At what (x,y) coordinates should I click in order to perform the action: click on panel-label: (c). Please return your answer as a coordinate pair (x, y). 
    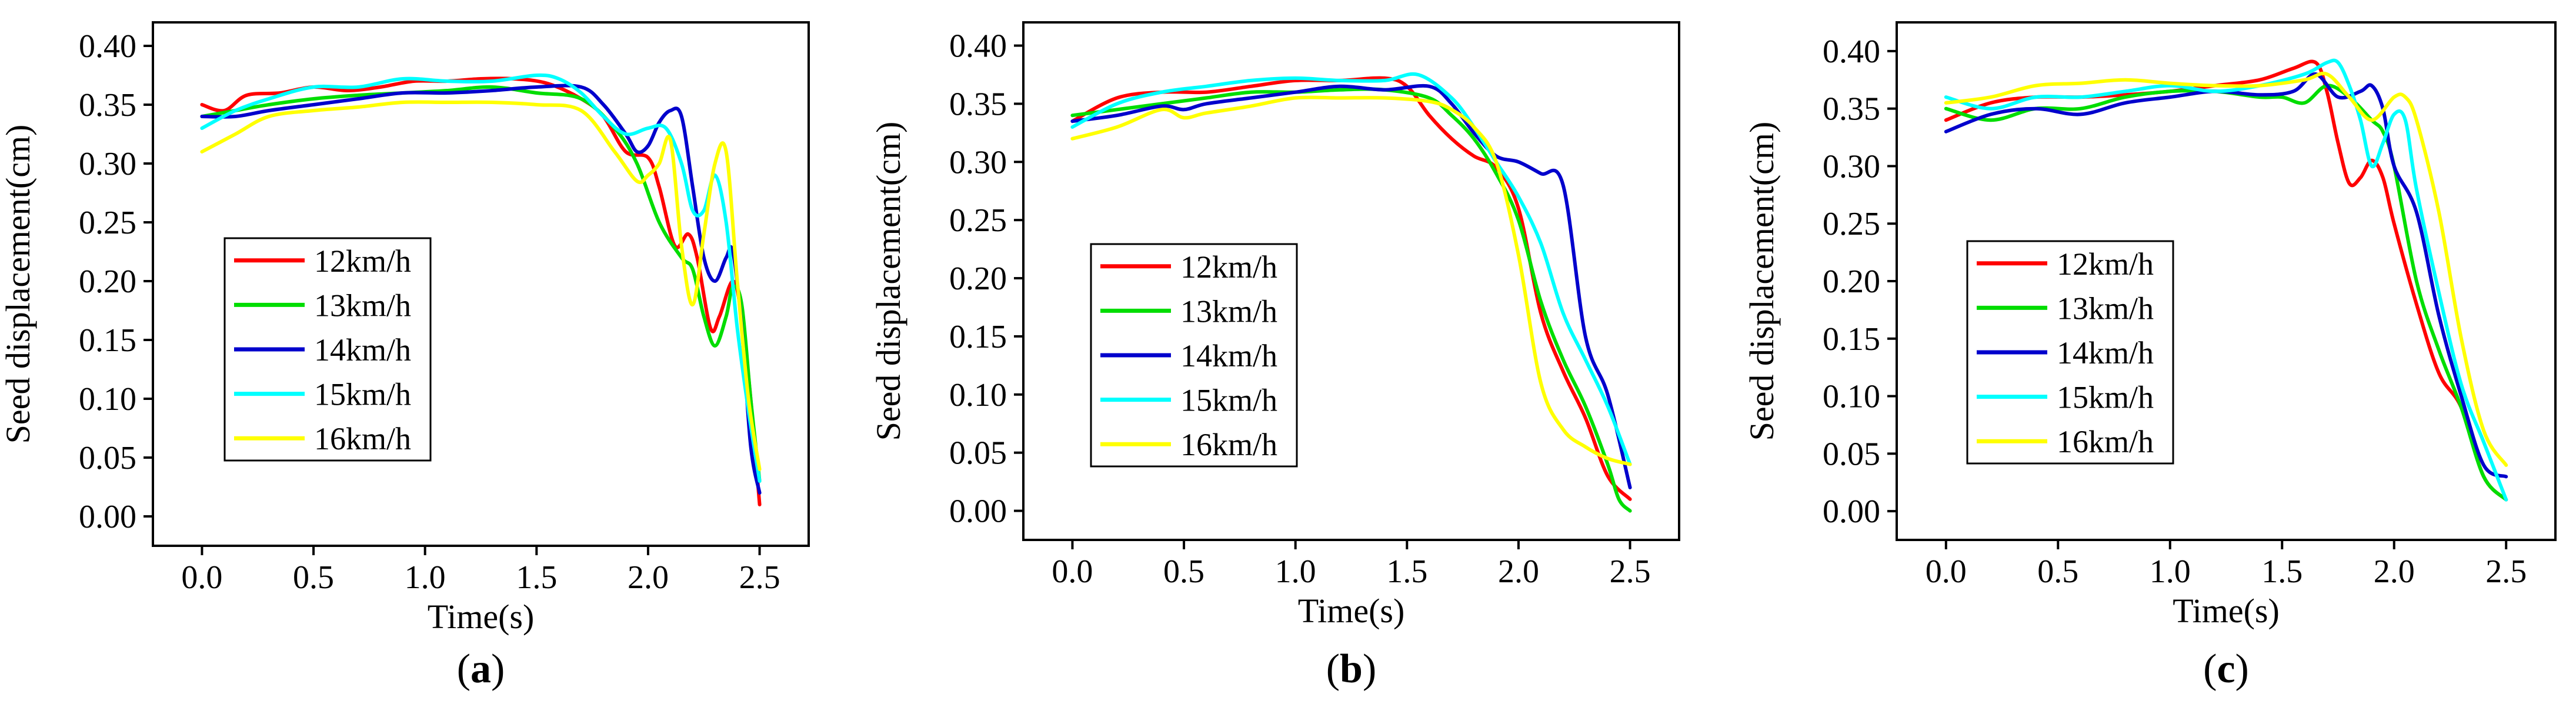
    Looking at the image, I should click on (2226, 669).